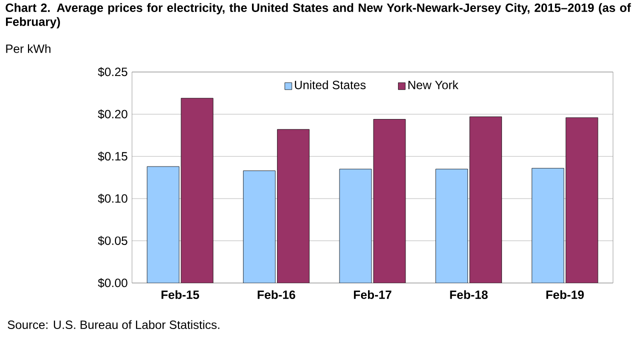 This screenshot has height=341, width=640. Describe the element at coordinates (113, 114) in the screenshot. I see `y-tick-label: $0.20` at that location.